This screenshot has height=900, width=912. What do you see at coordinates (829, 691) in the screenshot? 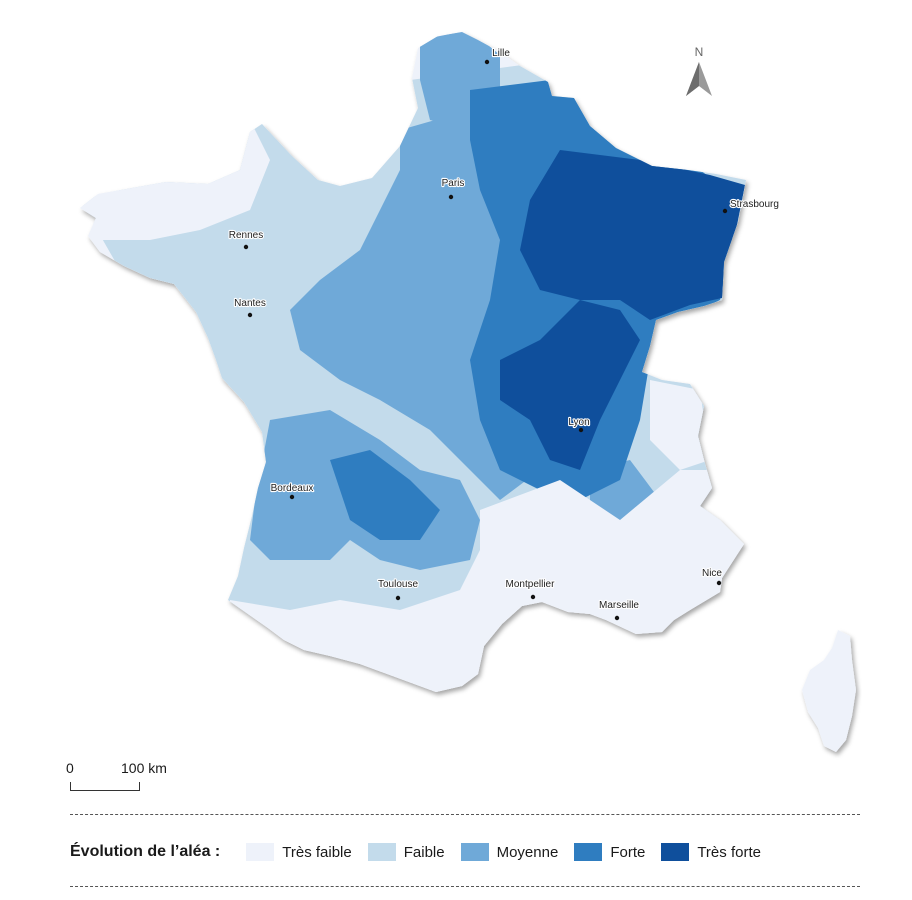
I see `corsica` at bounding box center [829, 691].